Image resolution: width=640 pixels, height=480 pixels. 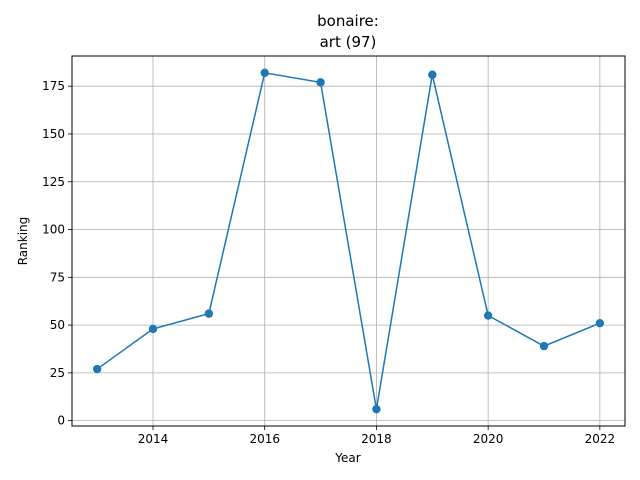 I want to click on y-tick-label: 100, so click(x=53, y=230).